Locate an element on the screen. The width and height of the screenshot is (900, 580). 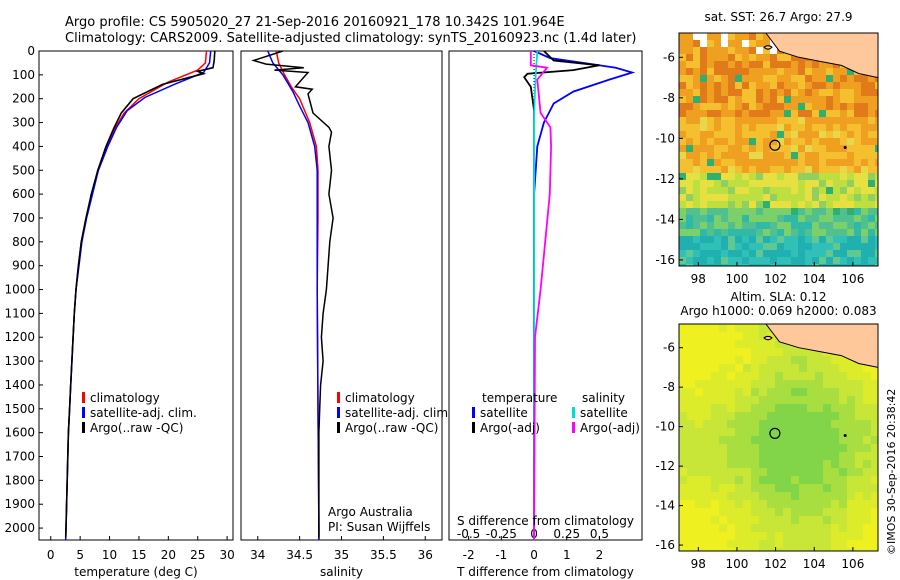
x-tick-label: 36 is located at coordinates (425, 555).